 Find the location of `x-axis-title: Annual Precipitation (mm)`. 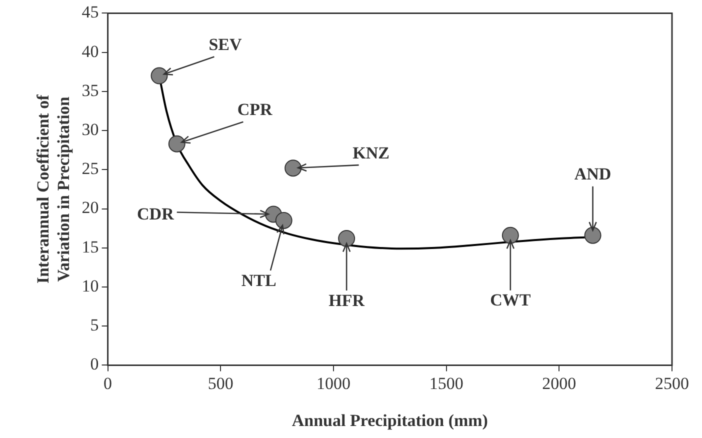

x-axis-title: Annual Precipitation (mm) is located at coordinates (390, 420).